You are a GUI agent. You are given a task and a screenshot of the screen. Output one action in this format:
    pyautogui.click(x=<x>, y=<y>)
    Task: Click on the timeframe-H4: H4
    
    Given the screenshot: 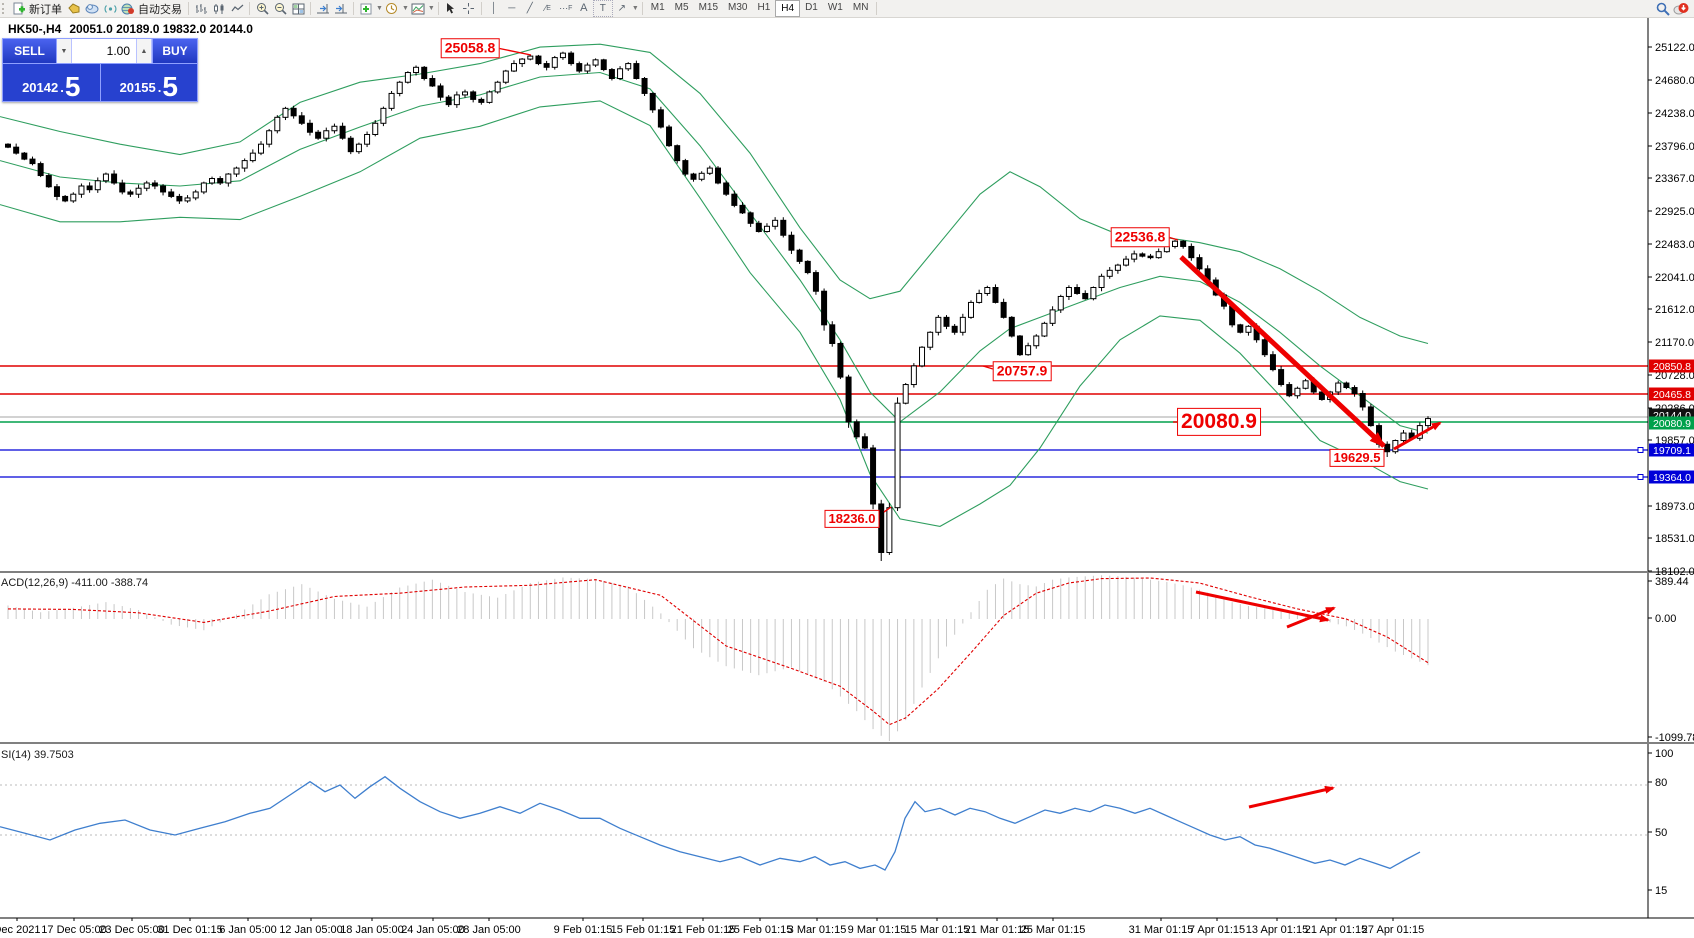 What is the action you would take?
    pyautogui.click(x=788, y=8)
    